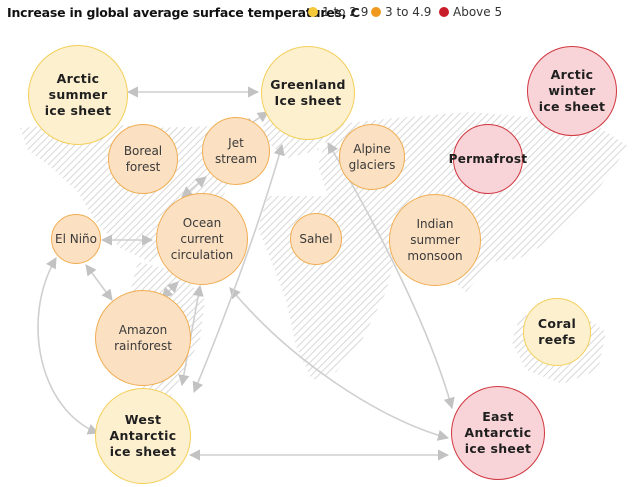 This screenshot has height=487, width=633. I want to click on node-label: Arctic summer ice sheet, so click(78, 94).